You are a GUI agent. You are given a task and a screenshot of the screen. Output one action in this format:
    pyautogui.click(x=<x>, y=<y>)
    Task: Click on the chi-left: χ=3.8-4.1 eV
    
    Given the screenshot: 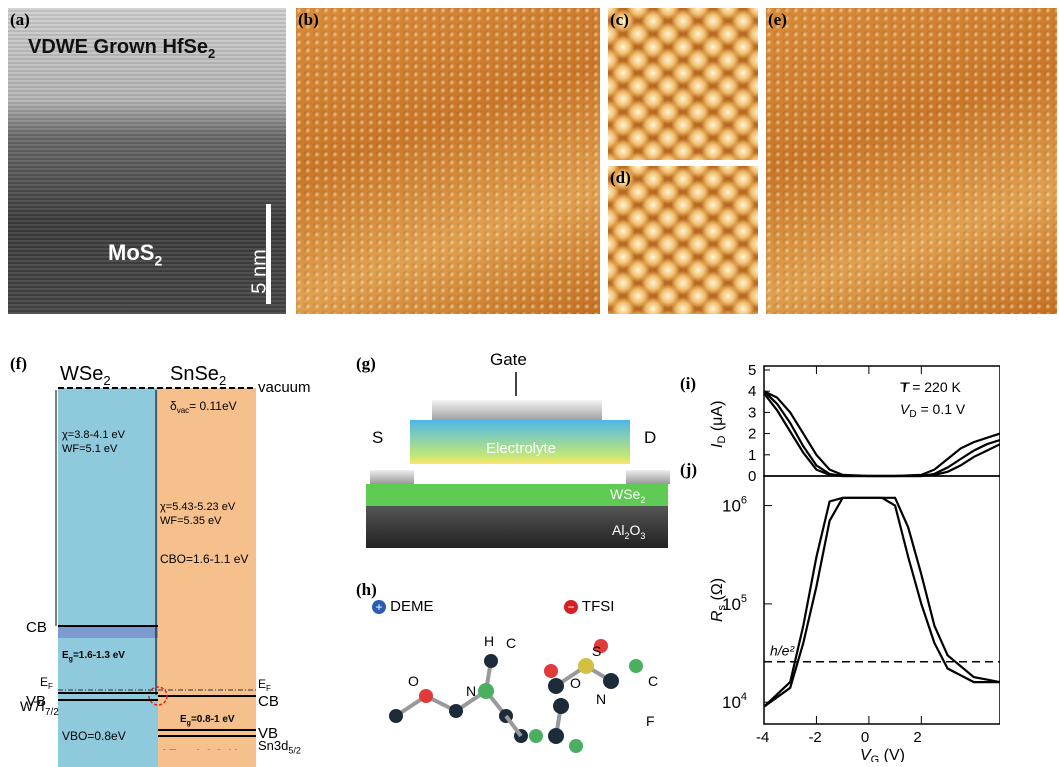 What is the action you would take?
    pyautogui.click(x=94, y=435)
    